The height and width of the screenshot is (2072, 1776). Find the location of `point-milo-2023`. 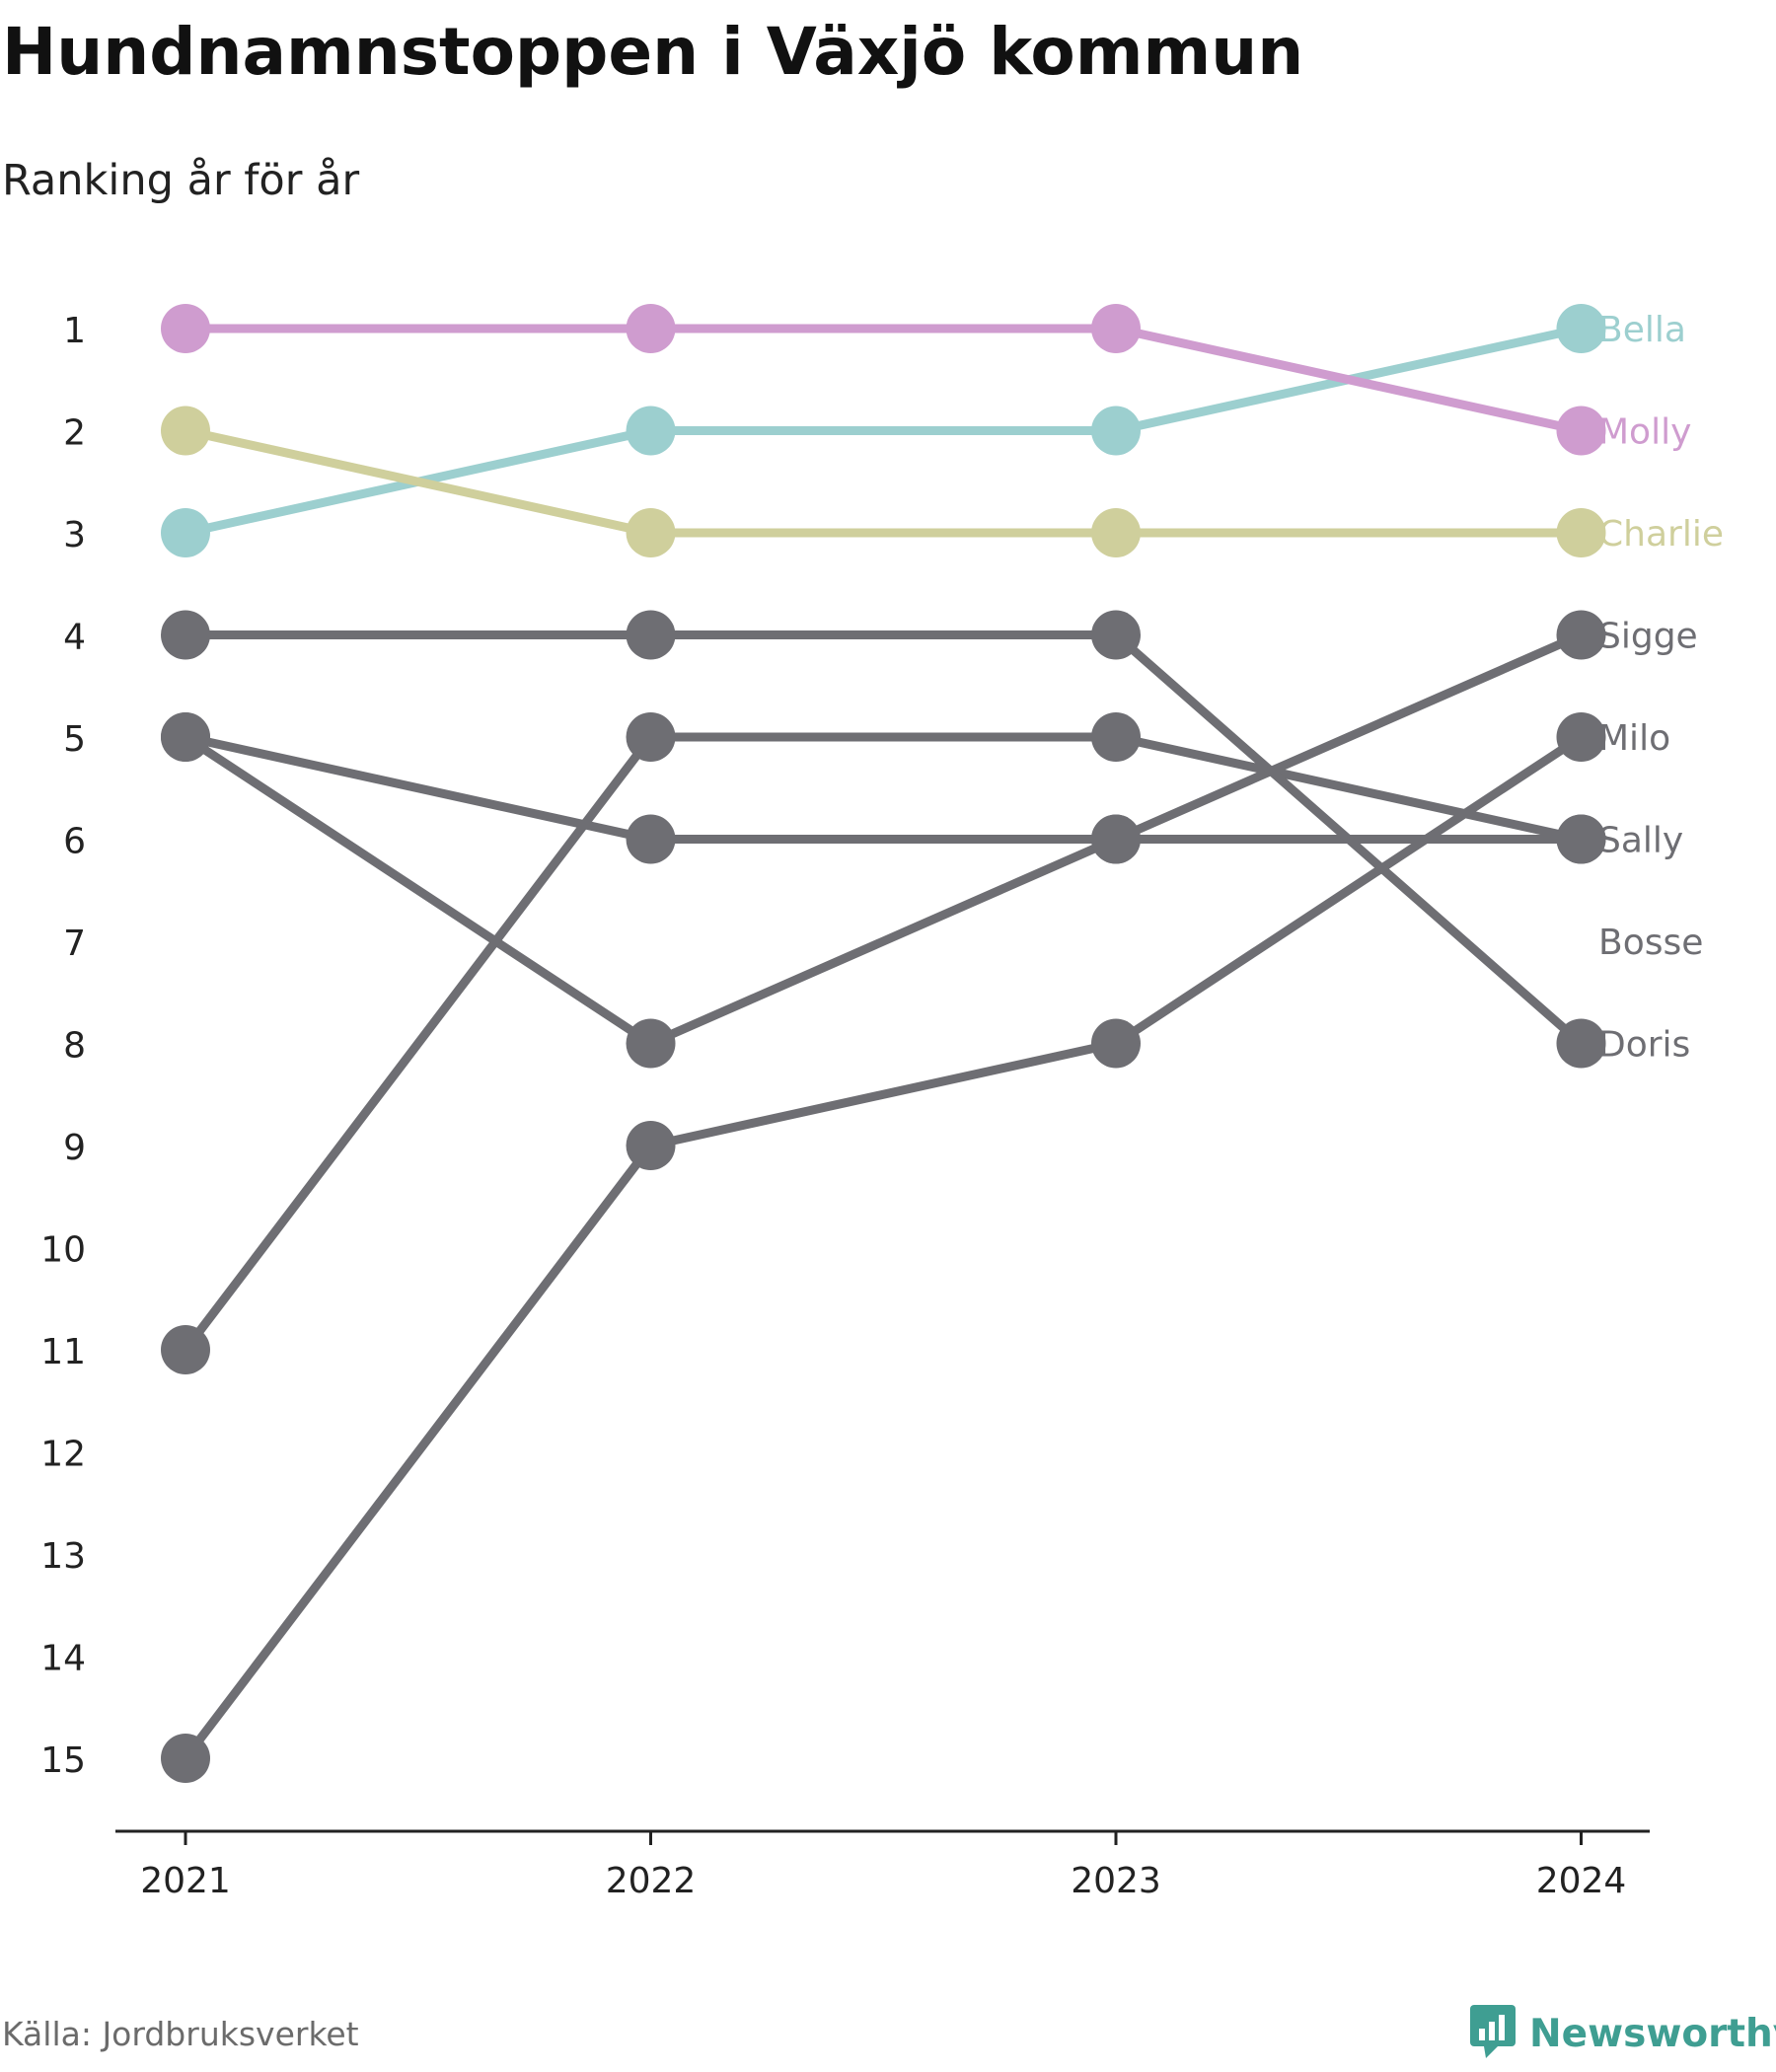

point-milo-2023 is located at coordinates (1116, 1044).